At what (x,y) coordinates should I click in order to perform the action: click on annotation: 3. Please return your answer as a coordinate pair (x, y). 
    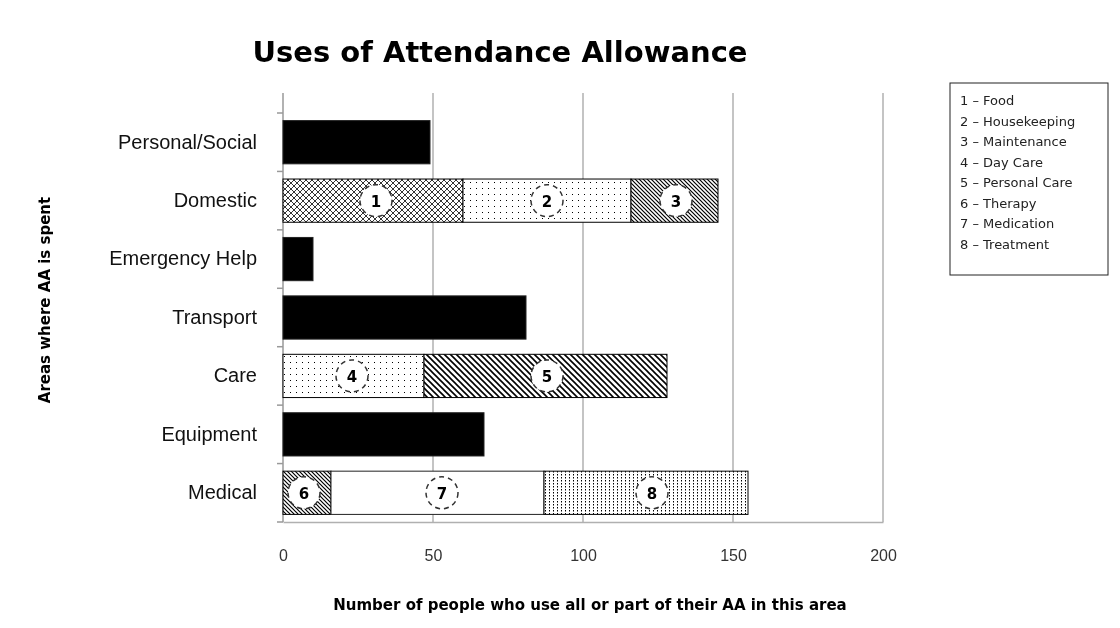
    Looking at the image, I should click on (676, 201).